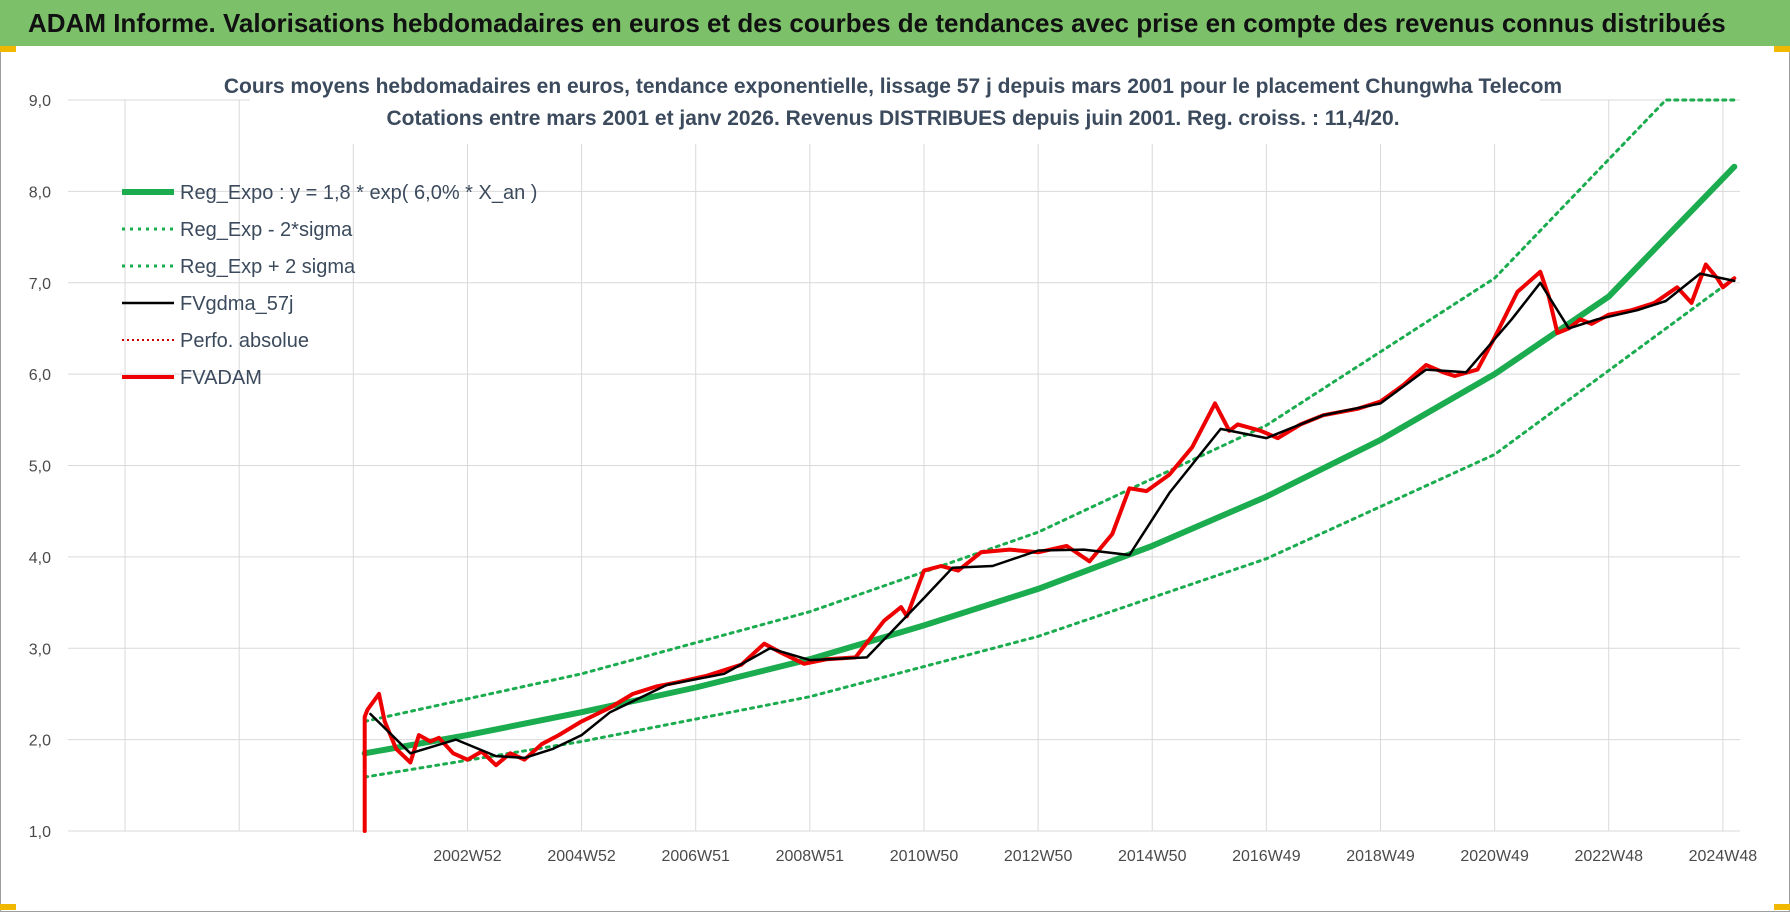  I want to click on legend-label: FVgdma_57j, so click(236, 304).